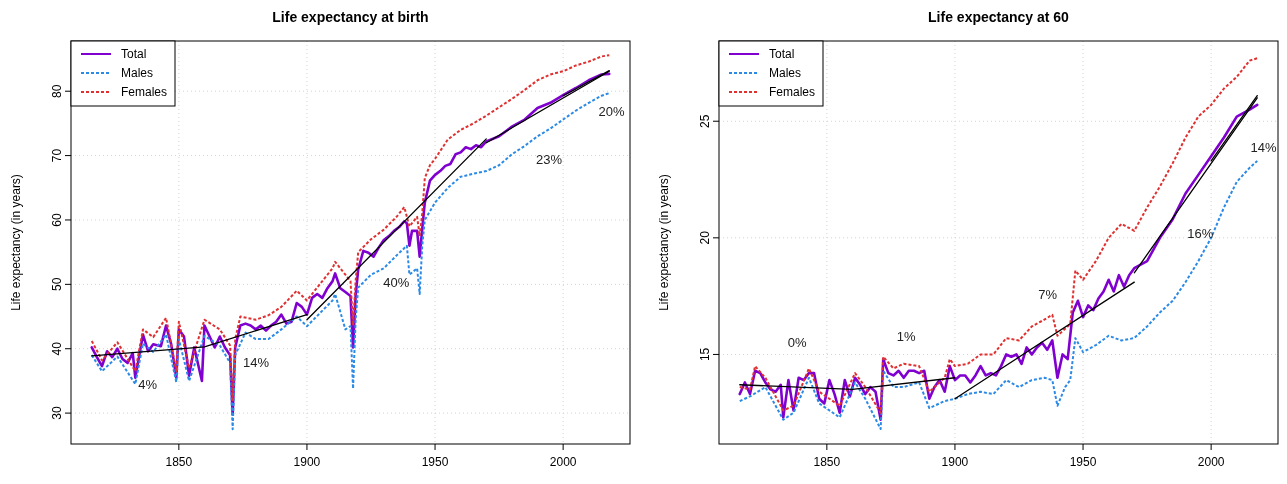 The height and width of the screenshot is (484, 1287). Describe the element at coordinates (57, 413) in the screenshot. I see `y-tick-label: 30` at that location.